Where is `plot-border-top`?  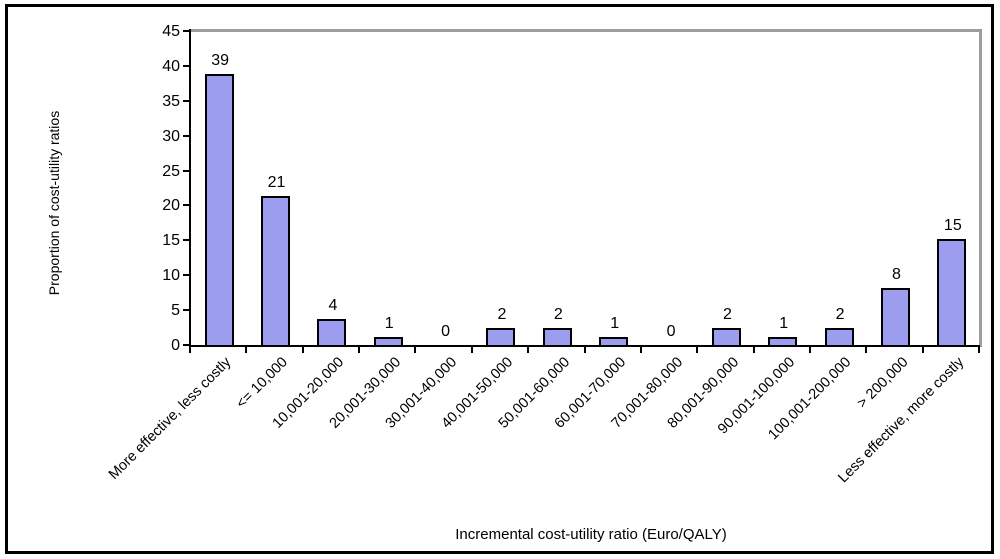 plot-border-top is located at coordinates (585, 30).